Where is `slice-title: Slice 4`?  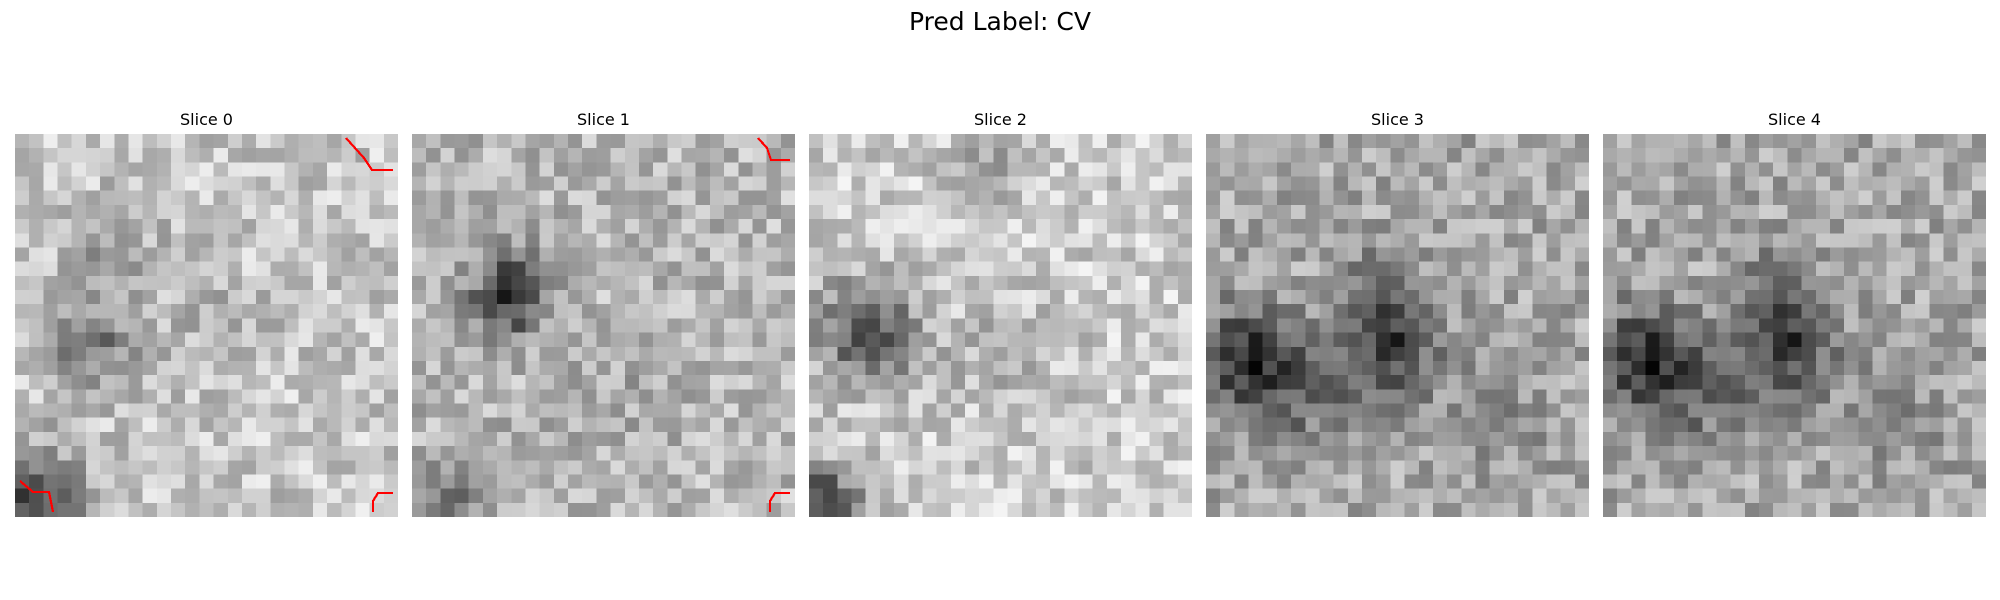 slice-title: Slice 4 is located at coordinates (1794, 119).